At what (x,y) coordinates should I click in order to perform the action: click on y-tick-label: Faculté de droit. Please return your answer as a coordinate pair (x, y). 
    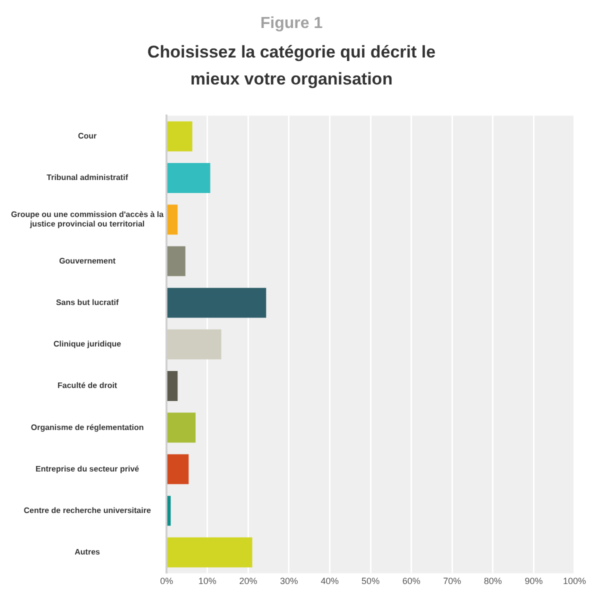
    Looking at the image, I should click on (88, 385).